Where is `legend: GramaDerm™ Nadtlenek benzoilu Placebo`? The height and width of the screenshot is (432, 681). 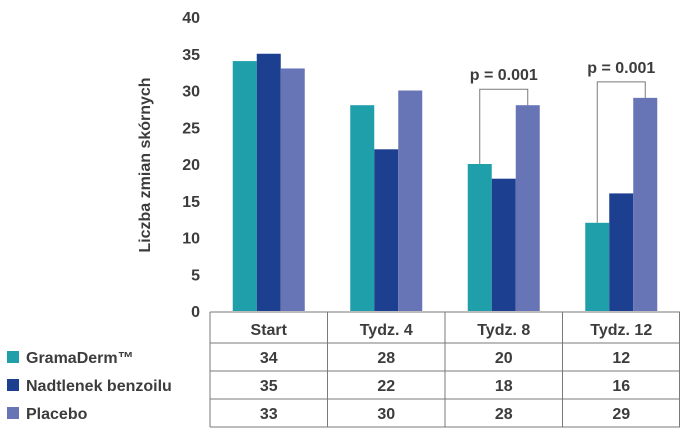
legend: GramaDerm™ Nadtlenek benzoilu Placebo is located at coordinates (89, 386).